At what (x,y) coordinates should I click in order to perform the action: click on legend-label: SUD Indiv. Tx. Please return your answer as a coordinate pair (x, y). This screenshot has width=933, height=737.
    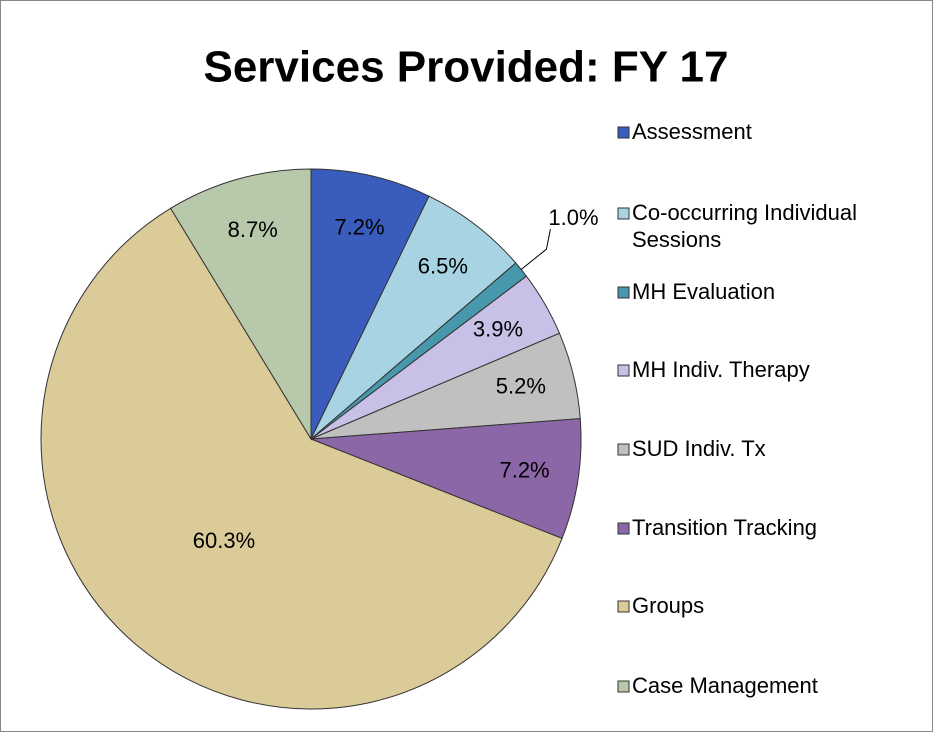
    Looking at the image, I should click on (699, 448).